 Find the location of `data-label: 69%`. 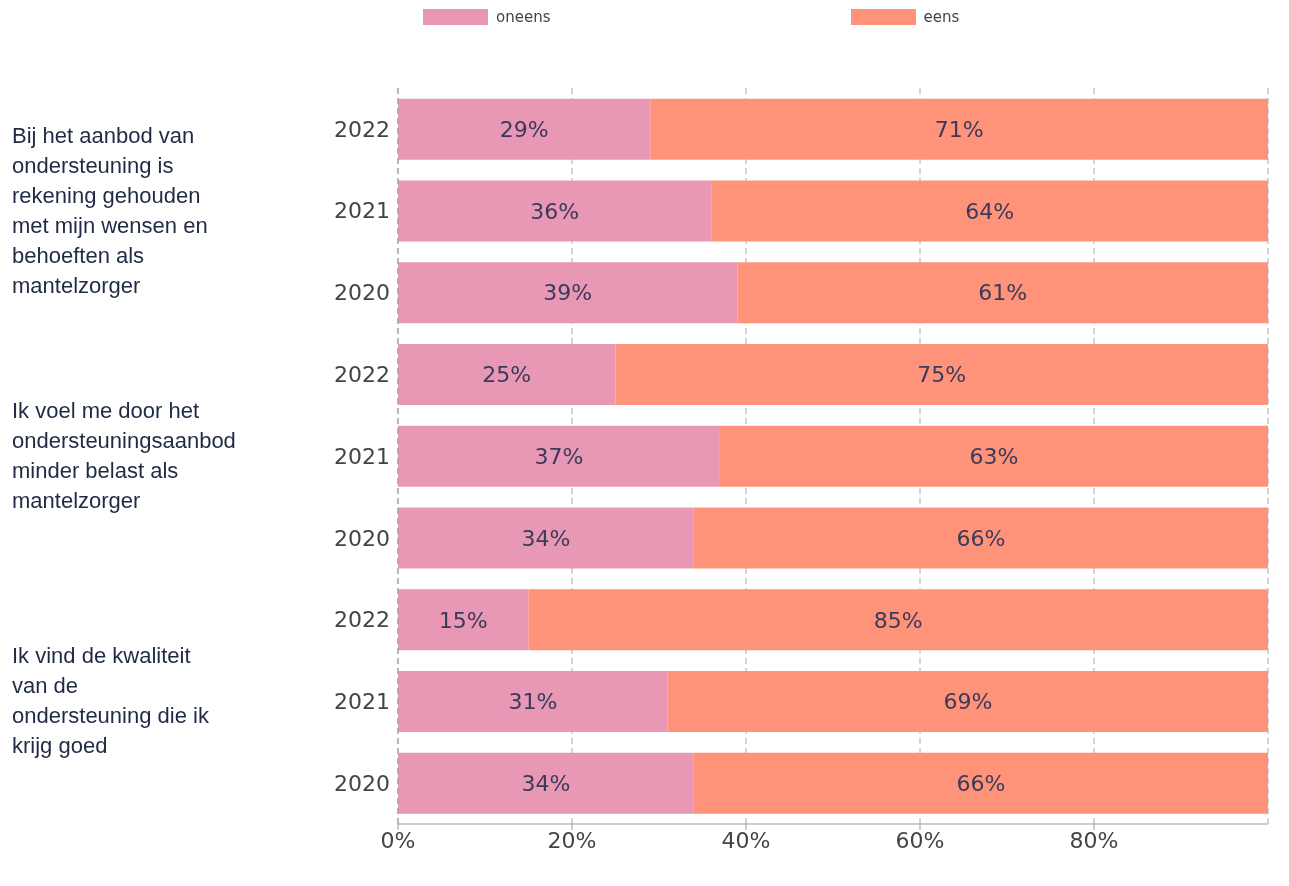

data-label: 69% is located at coordinates (968, 702).